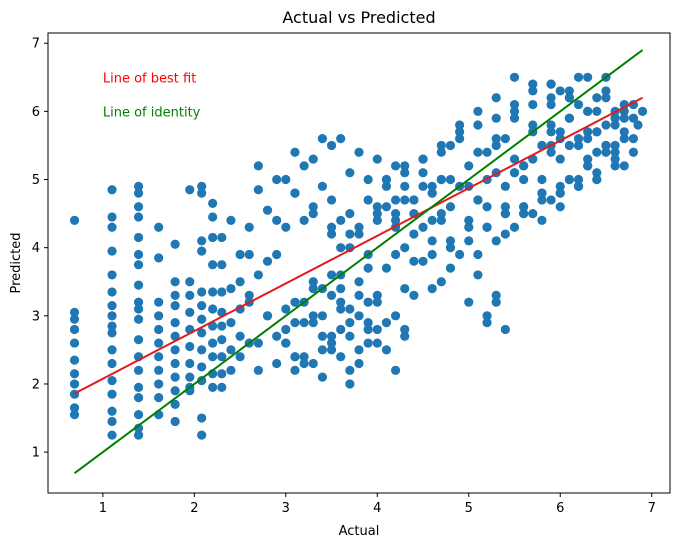  Describe the element at coordinates (36, 112) in the screenshot. I see `y-tick-label: 6` at that location.